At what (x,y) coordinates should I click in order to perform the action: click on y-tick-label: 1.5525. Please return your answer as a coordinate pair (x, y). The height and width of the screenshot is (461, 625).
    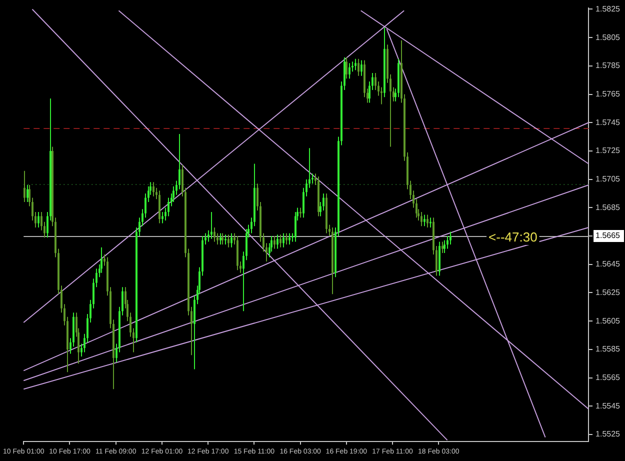
    Looking at the image, I should click on (608, 434).